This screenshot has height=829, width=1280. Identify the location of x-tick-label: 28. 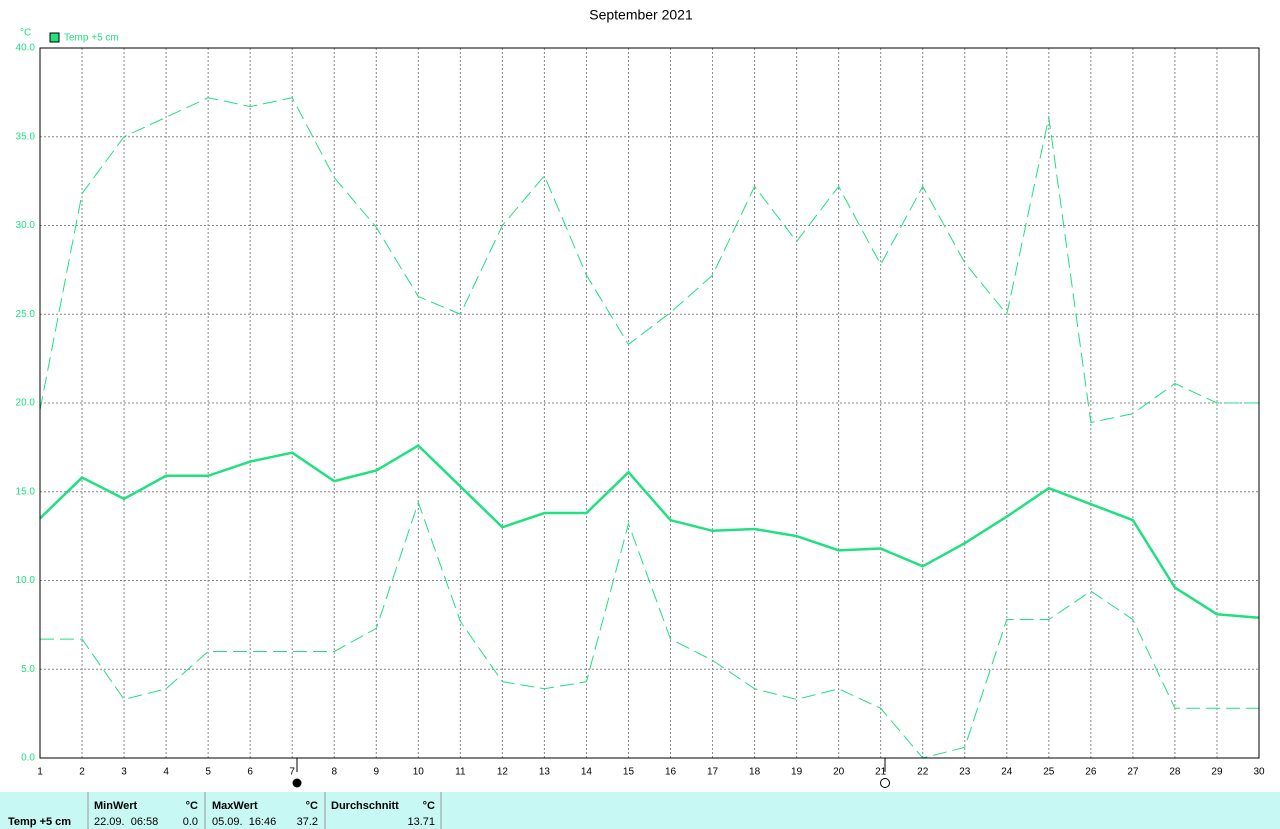
(1175, 772).